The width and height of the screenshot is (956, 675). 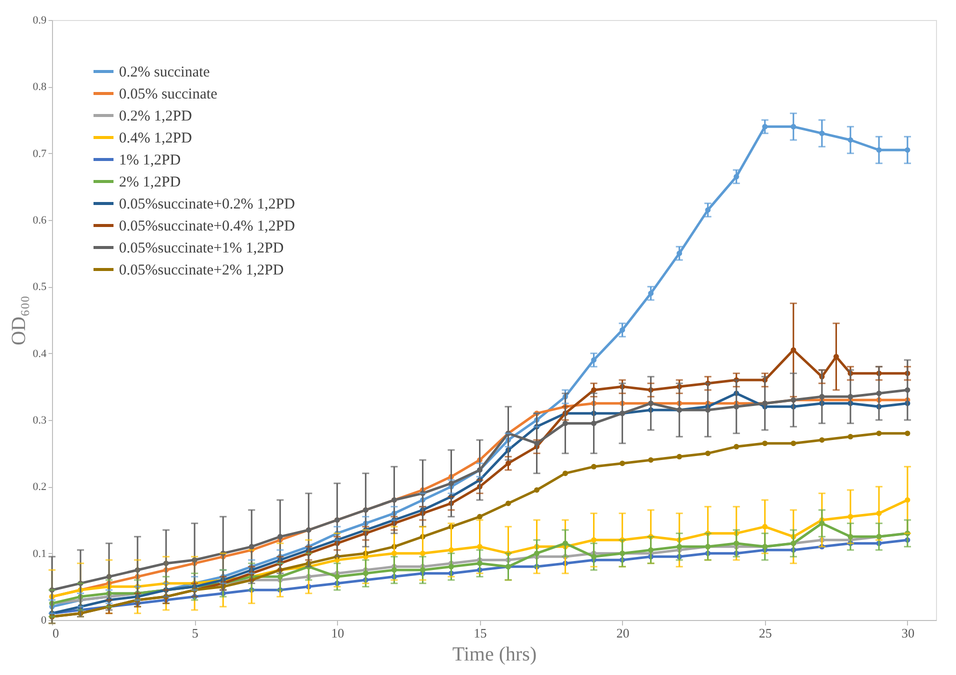 I want to click on x-tick-label: 15, so click(x=480, y=633).